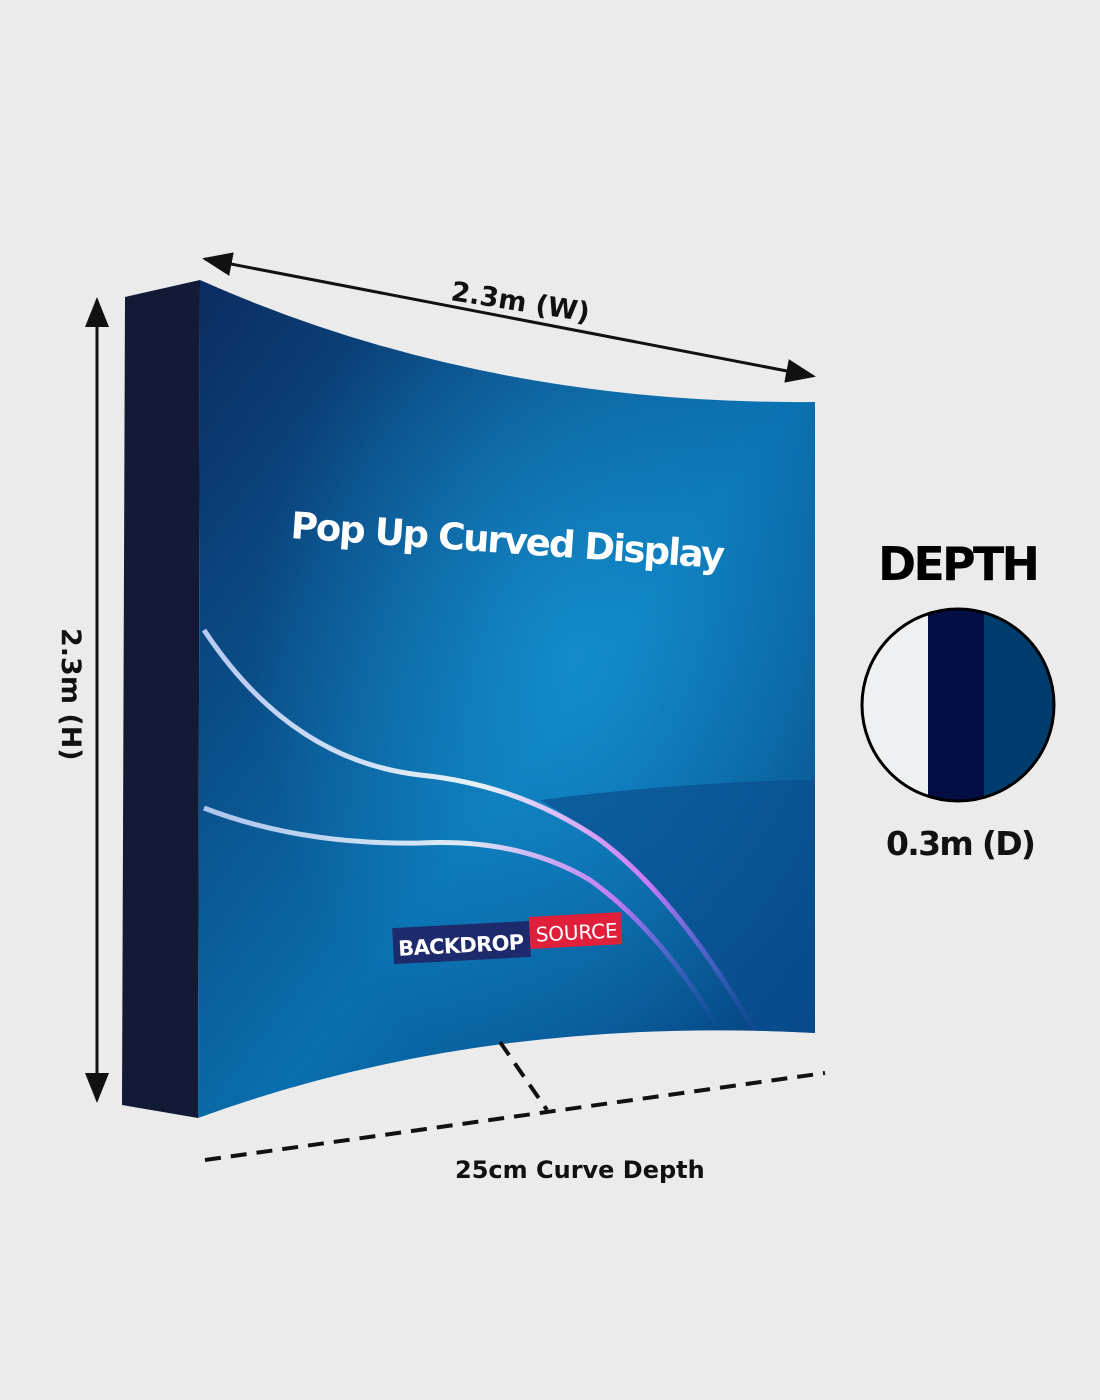 Image resolution: width=1100 pixels, height=1400 pixels. What do you see at coordinates (161, 699) in the screenshot?
I see `display-side-panel` at bounding box center [161, 699].